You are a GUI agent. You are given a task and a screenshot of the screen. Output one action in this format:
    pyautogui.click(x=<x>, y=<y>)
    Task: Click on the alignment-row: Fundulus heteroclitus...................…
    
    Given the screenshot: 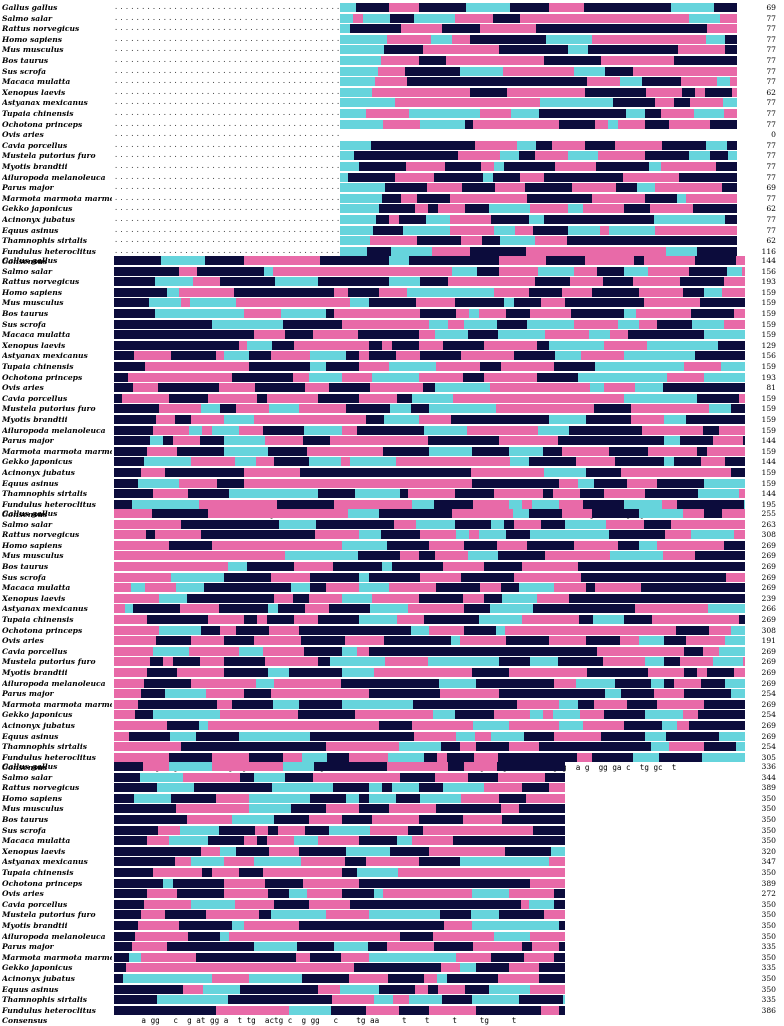 What is the action you would take?
    pyautogui.click(x=392, y=251)
    